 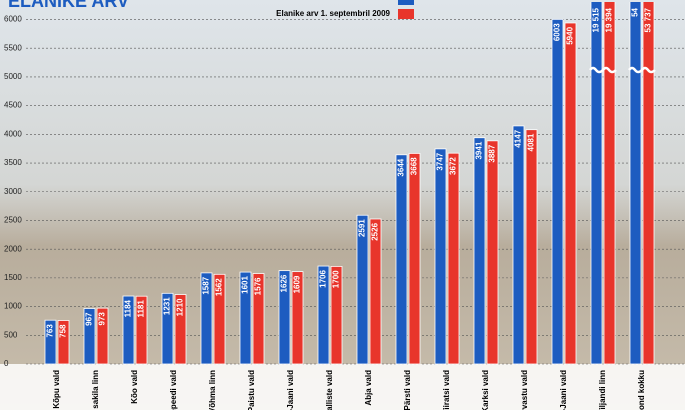 What do you see at coordinates (297, 284) in the screenshot?
I see `value-label: 1609` at bounding box center [297, 284].